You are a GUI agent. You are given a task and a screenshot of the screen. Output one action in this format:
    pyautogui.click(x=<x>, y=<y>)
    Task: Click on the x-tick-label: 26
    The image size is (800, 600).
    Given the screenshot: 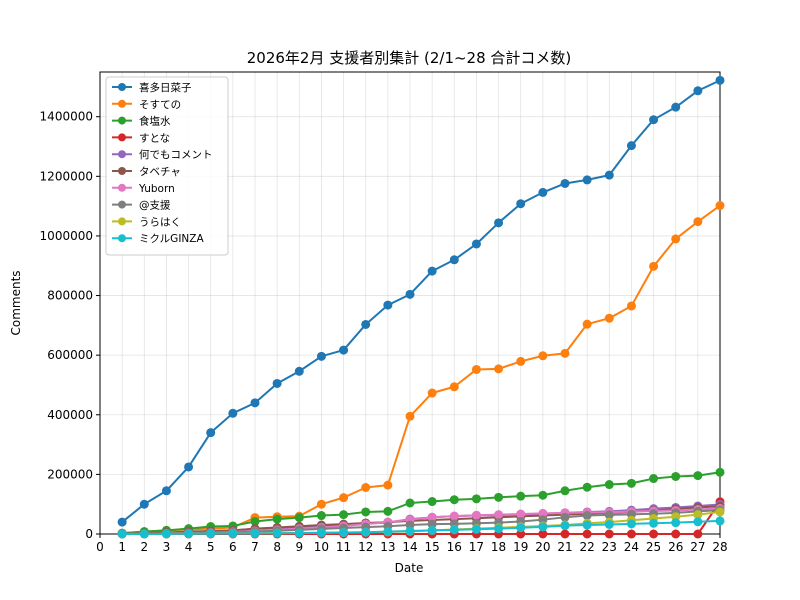 What is the action you would take?
    pyautogui.click(x=675, y=547)
    